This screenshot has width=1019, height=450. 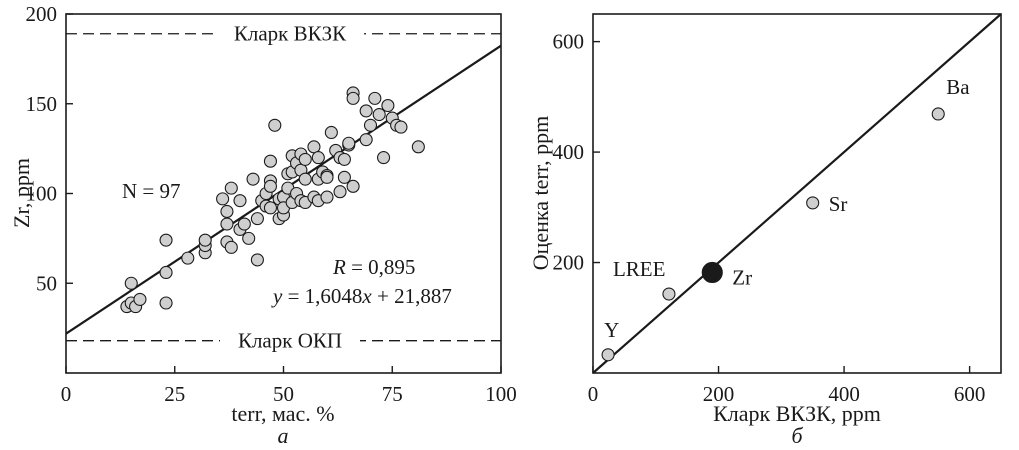 I want to click on panel-a-y-tick-label: 100, so click(x=42, y=194).